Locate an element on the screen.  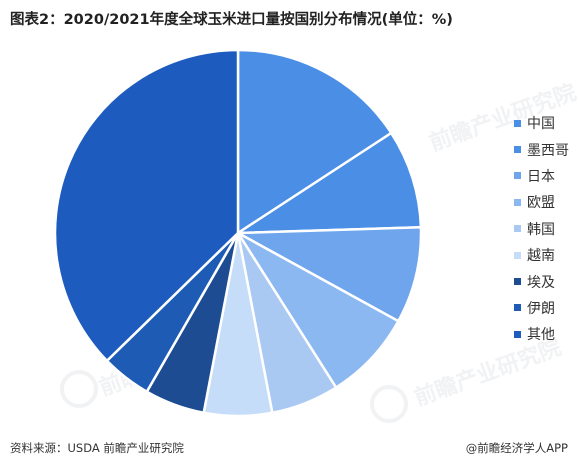
brand-credit: @前瞻经济学人APP is located at coordinates (516, 448).